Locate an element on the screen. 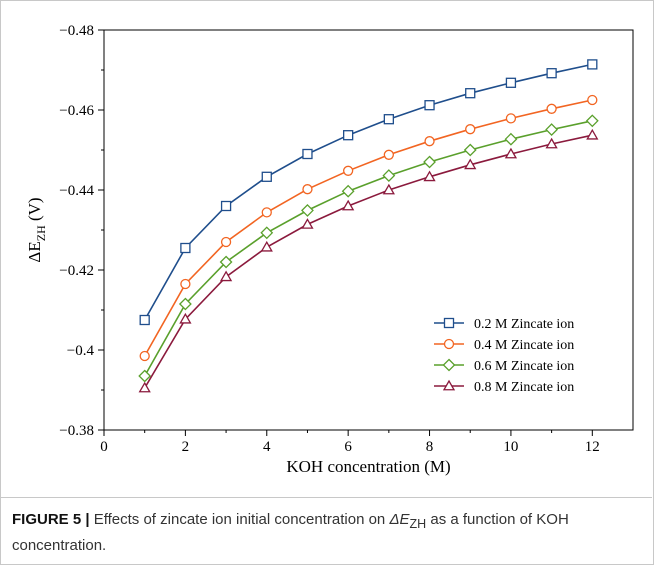  x-tick-label: 2 is located at coordinates (186, 447).